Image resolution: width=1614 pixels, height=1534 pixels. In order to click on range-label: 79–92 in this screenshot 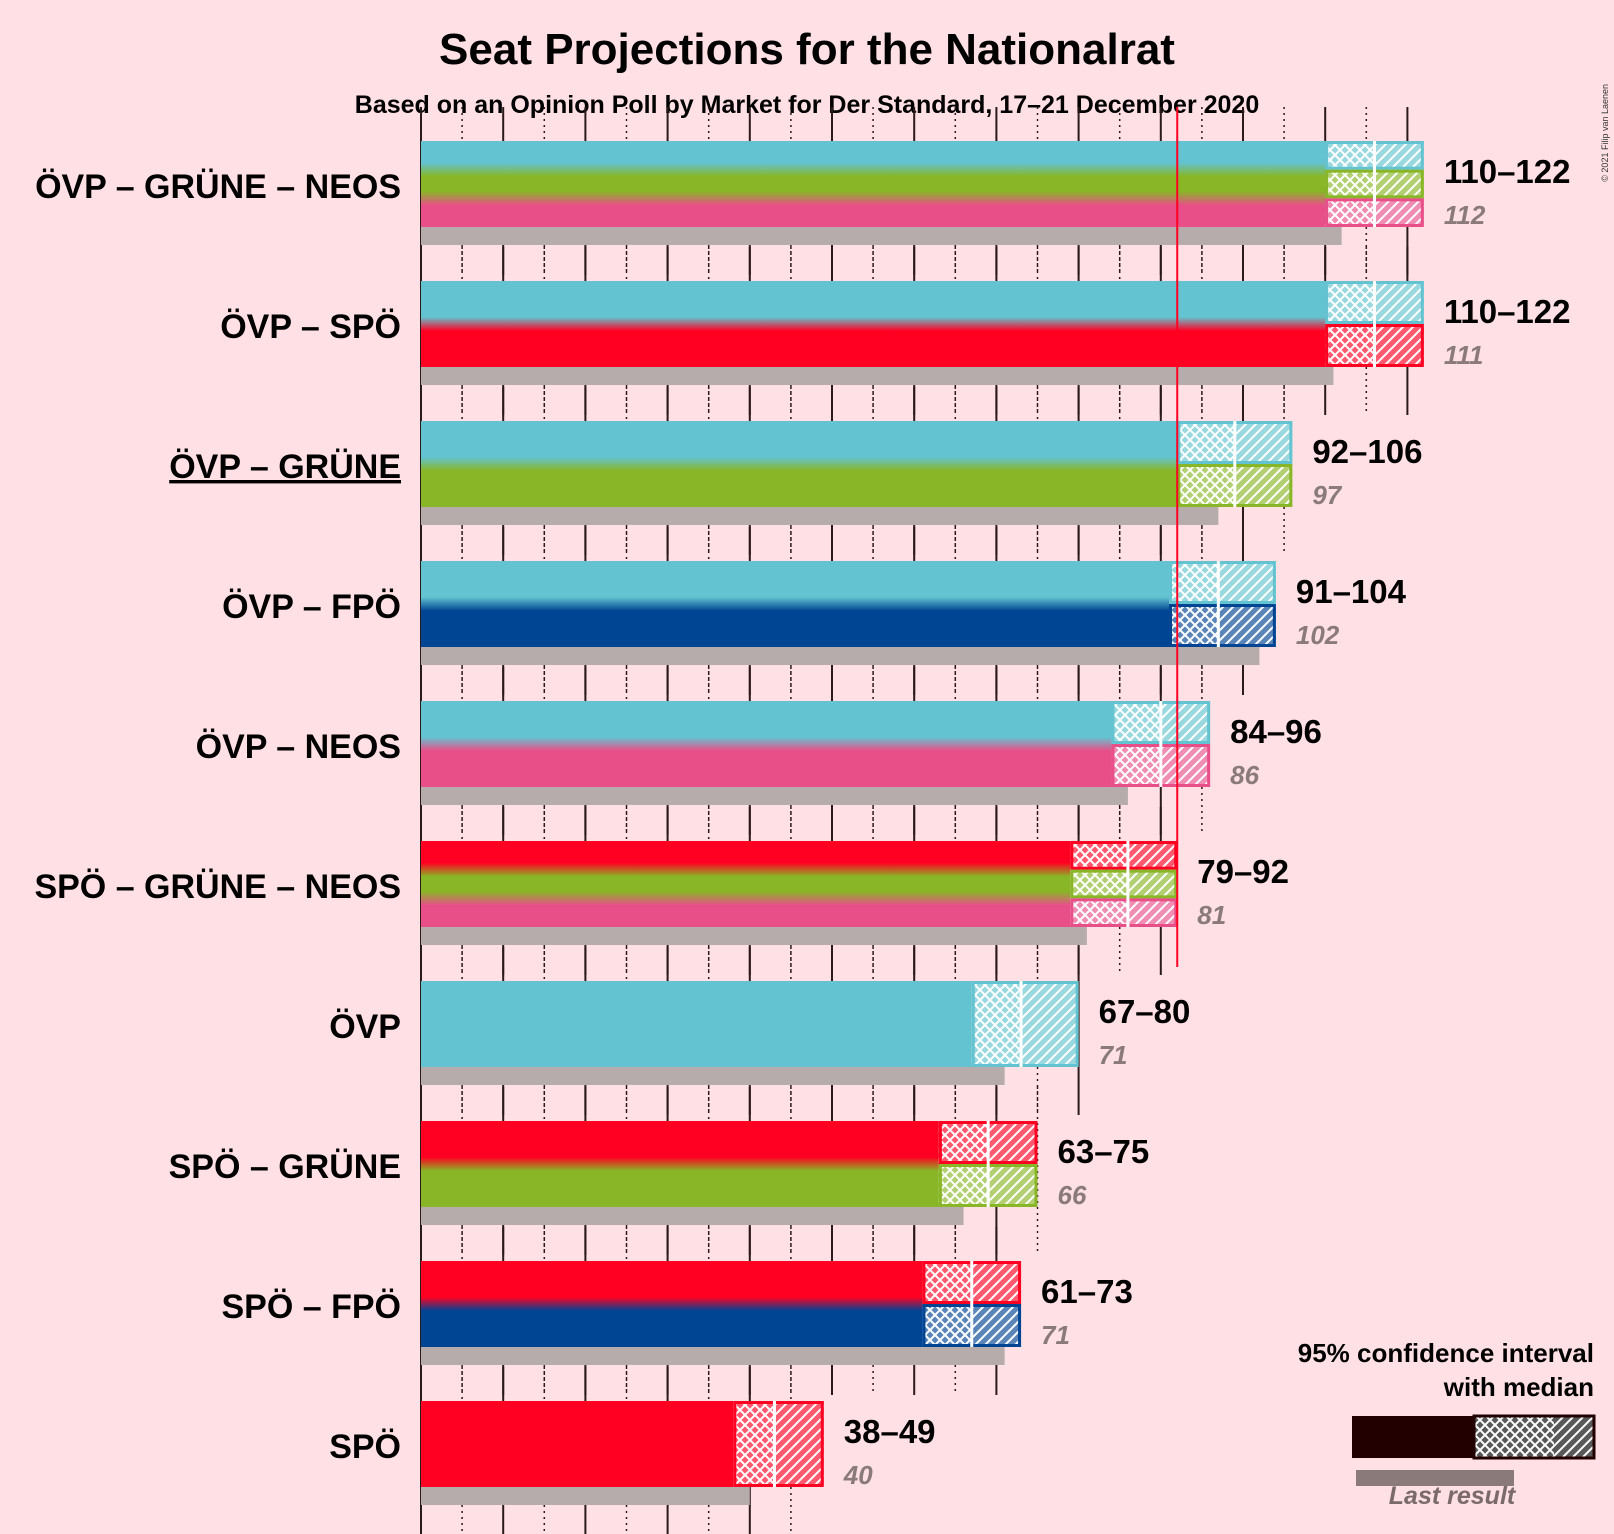, I will do `click(1243, 871)`.